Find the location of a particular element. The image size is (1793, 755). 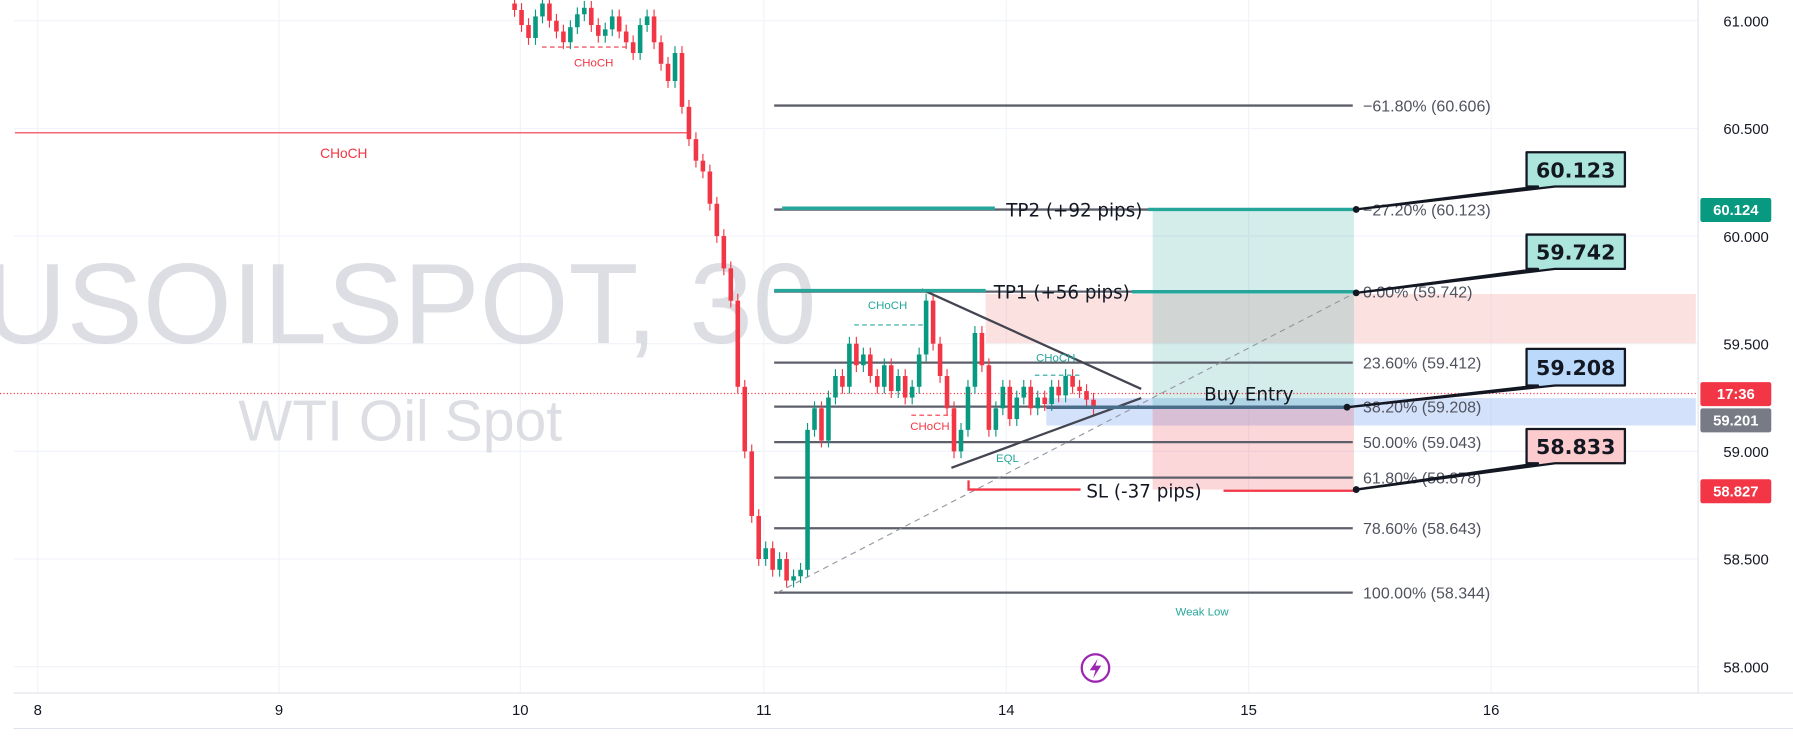

y-tick-label: 59.500 is located at coordinates (1745, 345).